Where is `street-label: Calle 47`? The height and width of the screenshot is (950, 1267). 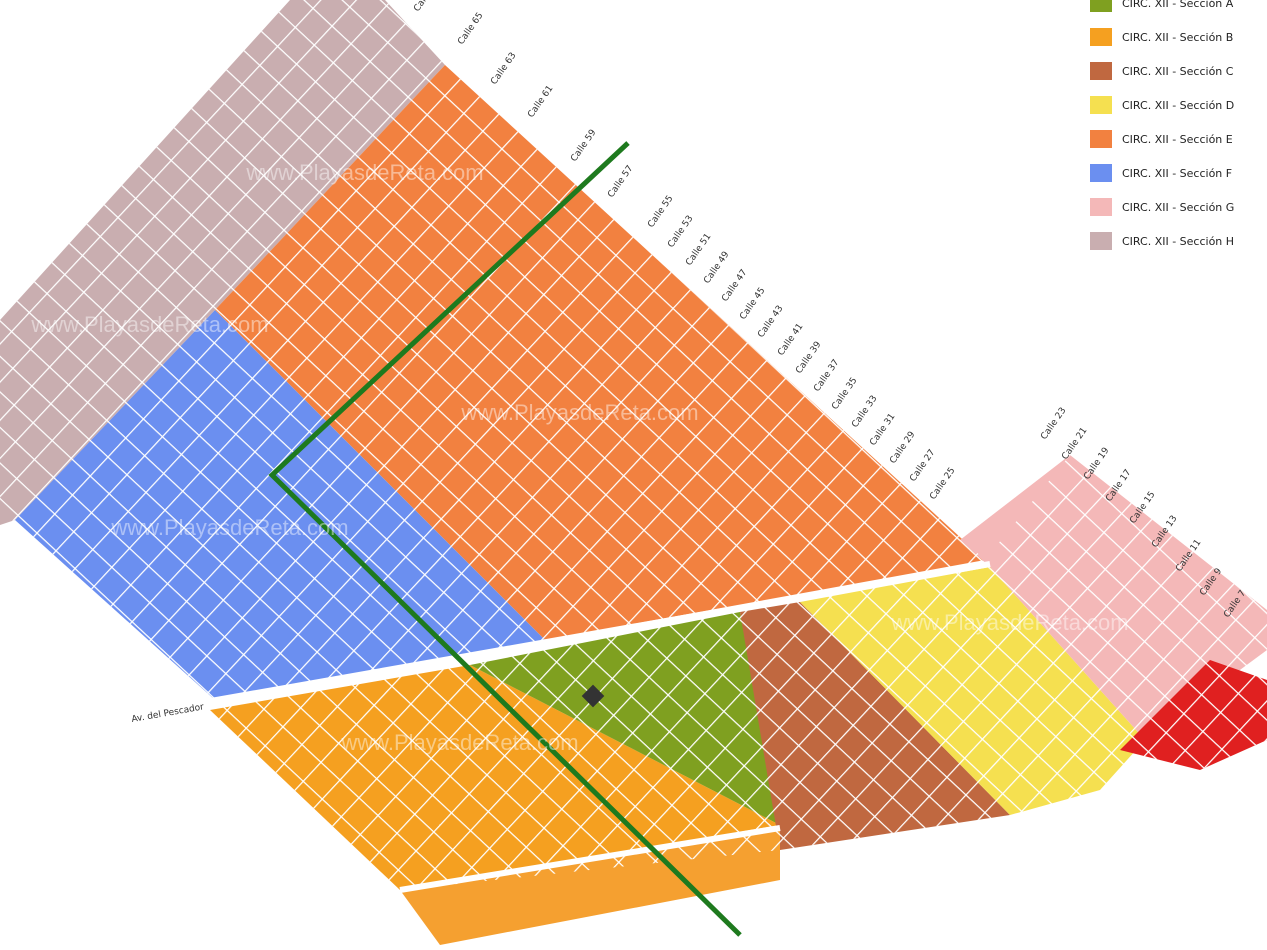
street-label: Calle 47 is located at coordinates (734, 286).